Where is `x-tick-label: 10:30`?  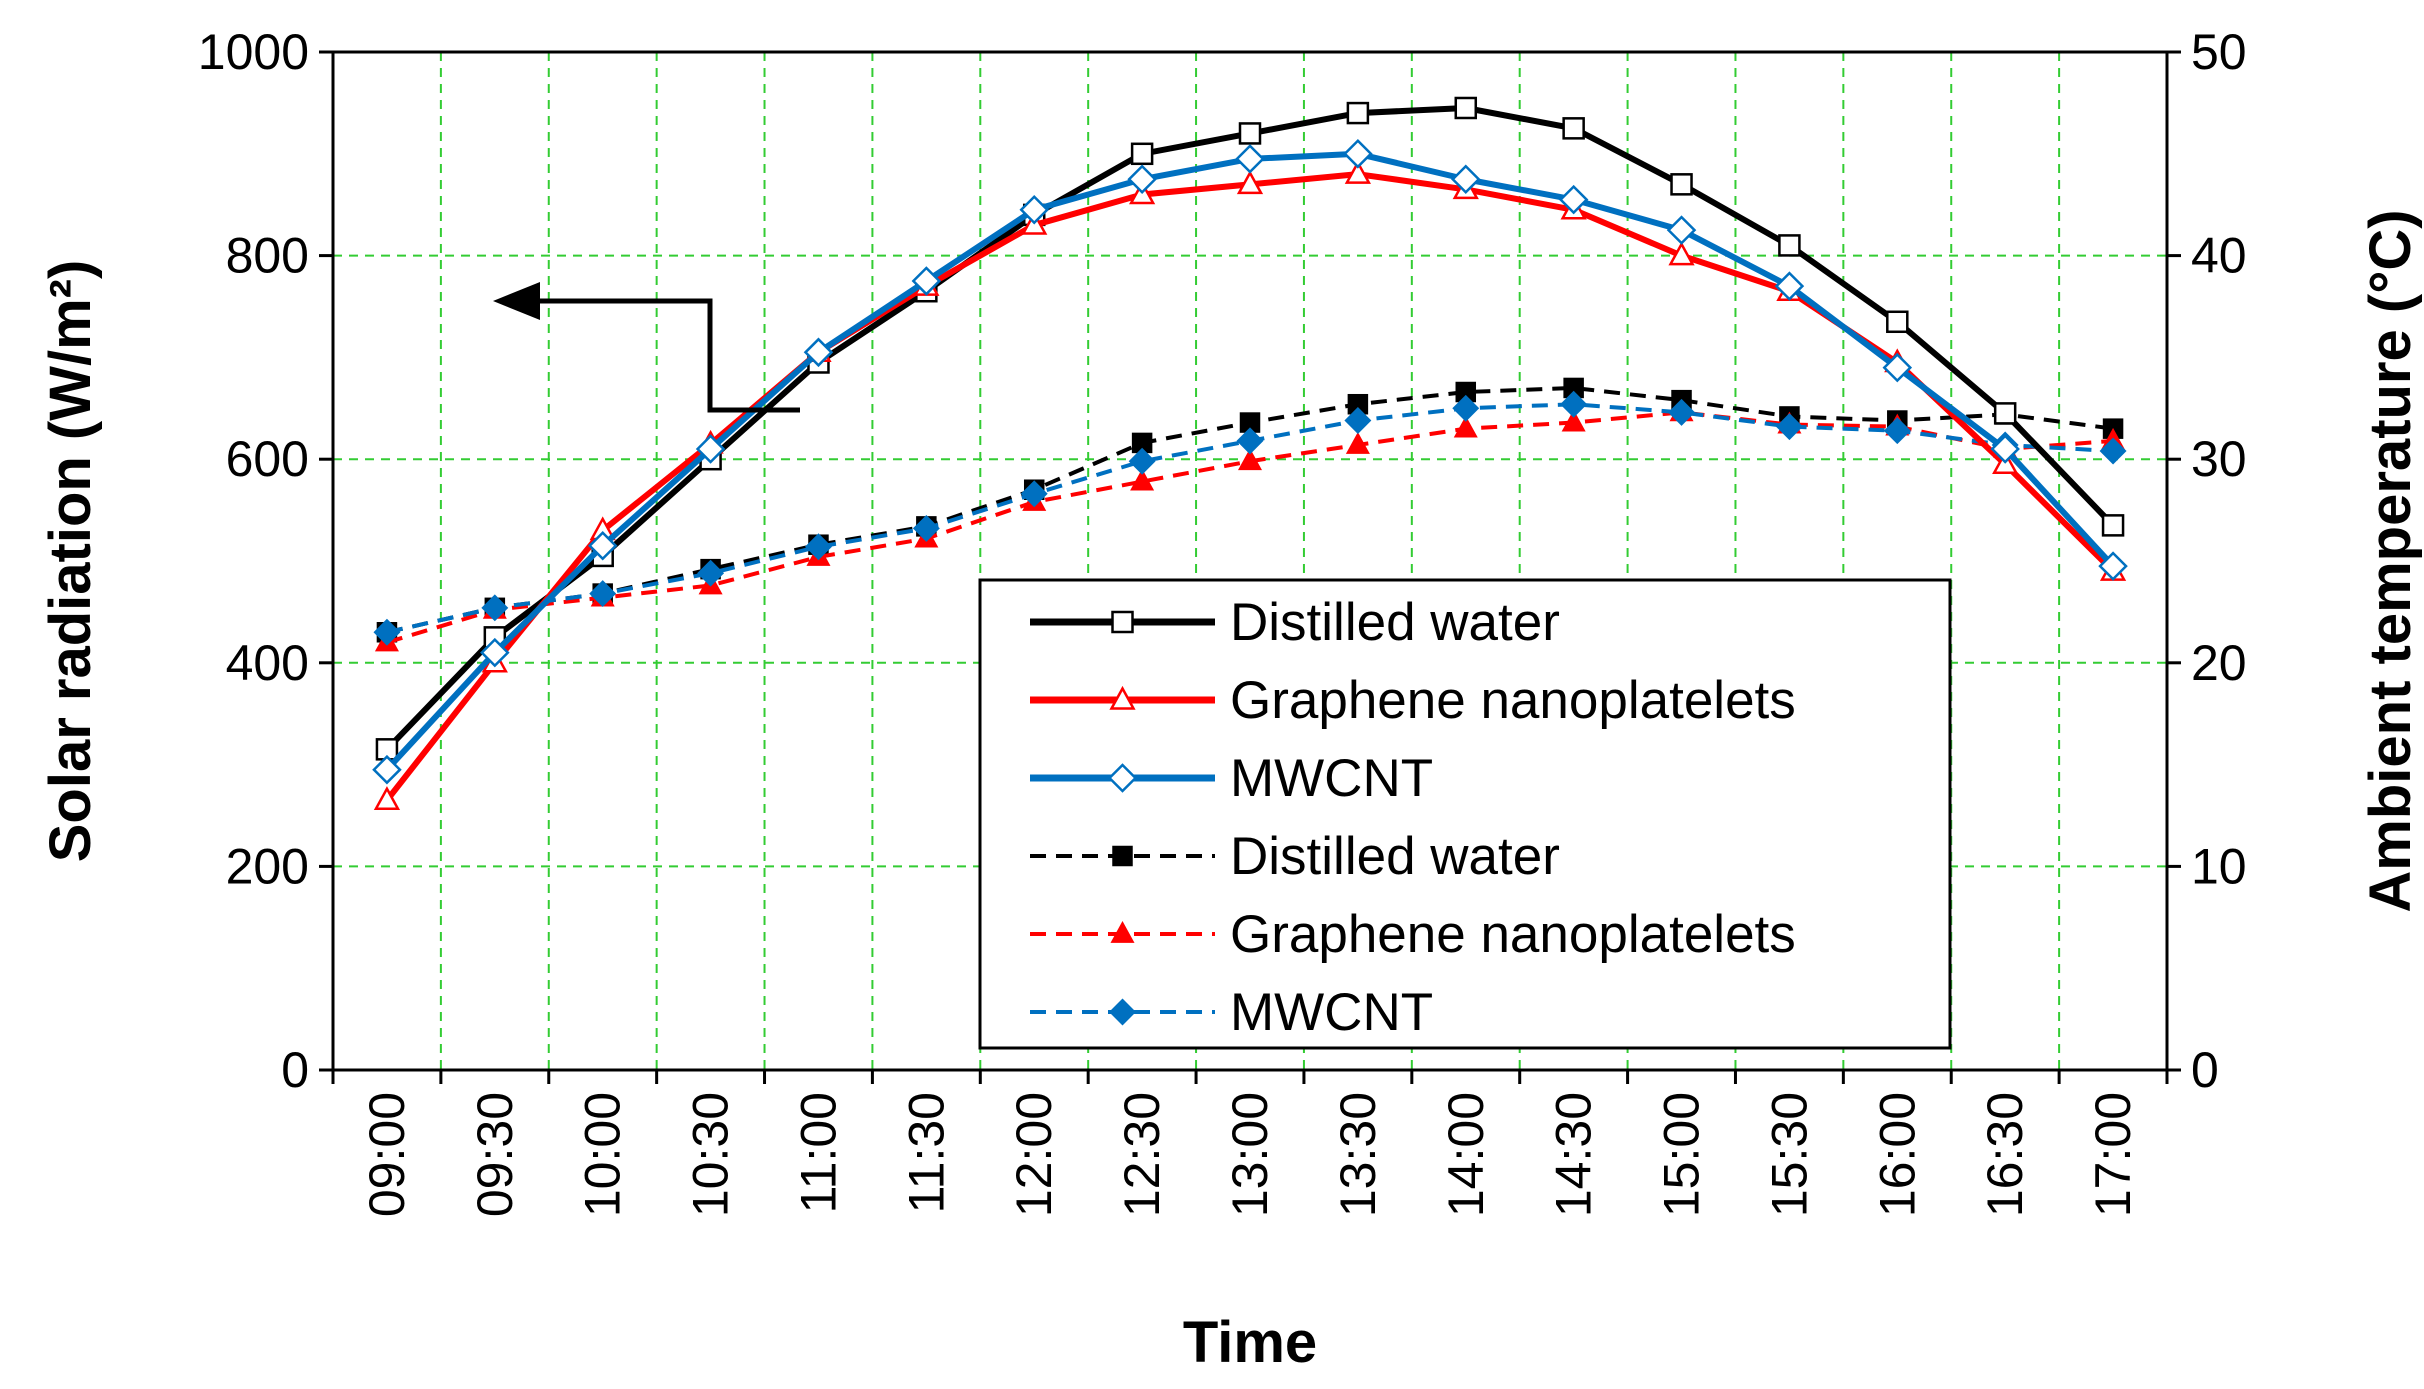
x-tick-label: 10:30 is located at coordinates (711, 1154).